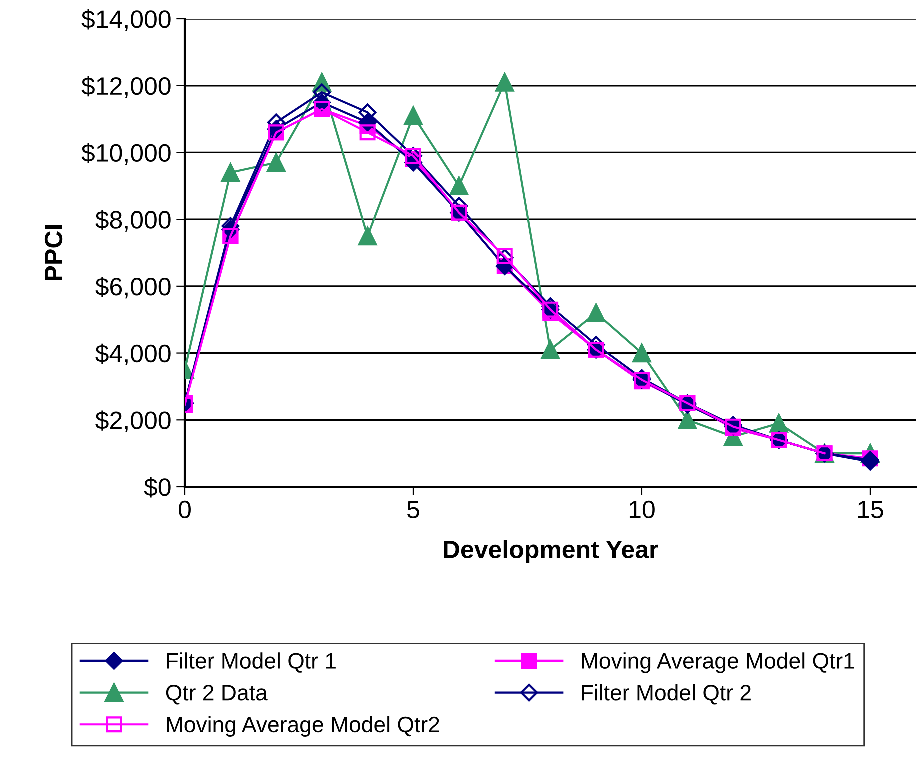 The width and height of the screenshot is (918, 757). Describe the element at coordinates (666, 694) in the screenshot. I see `legend-label: Filter Model Qtr 2` at that location.